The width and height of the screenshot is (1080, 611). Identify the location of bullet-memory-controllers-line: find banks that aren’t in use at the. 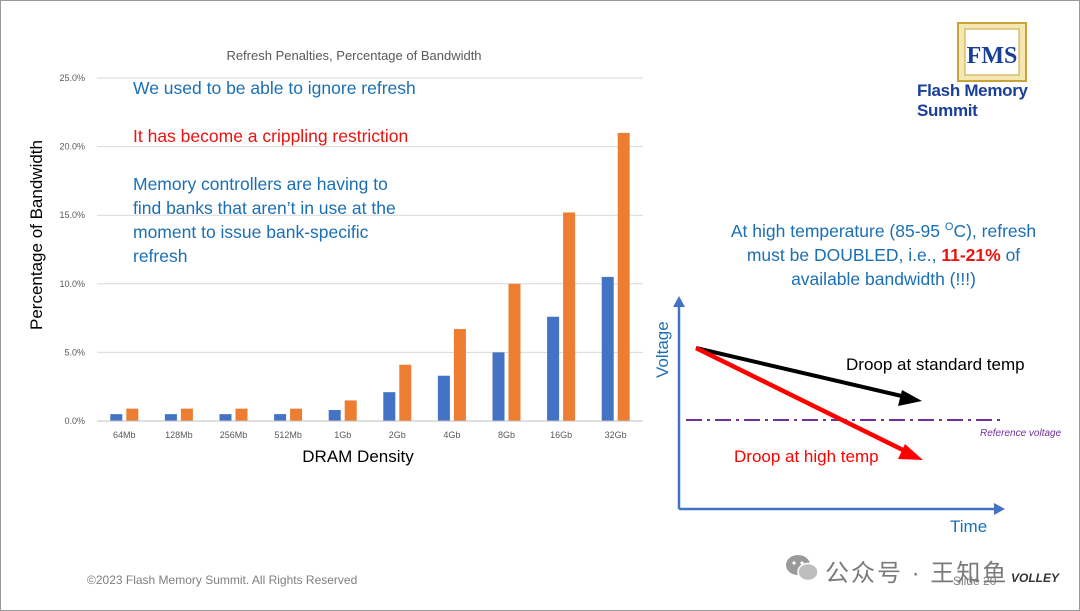
(264, 208).